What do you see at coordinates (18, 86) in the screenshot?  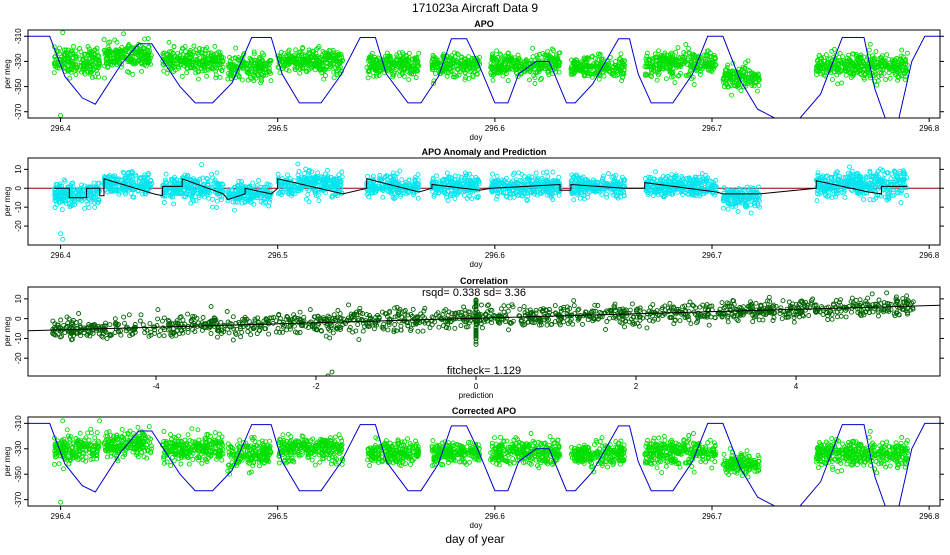 I see `y-tick-label: -350` at bounding box center [18, 86].